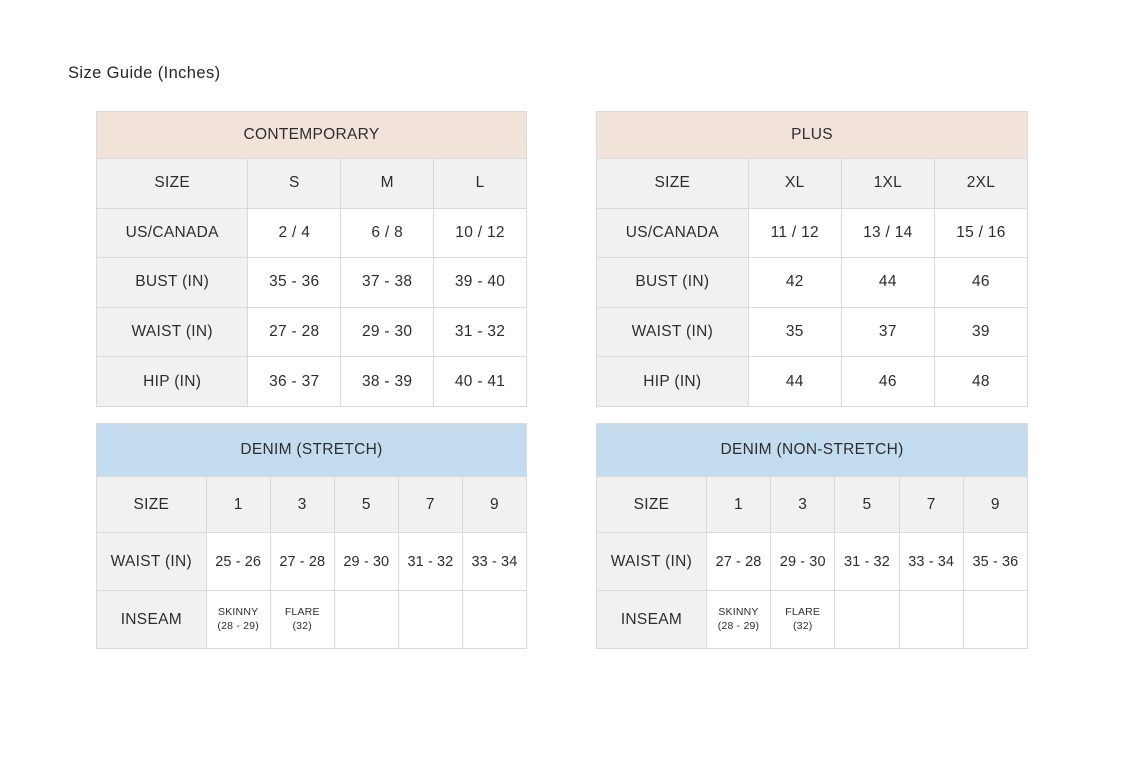  Describe the element at coordinates (981, 332) in the screenshot. I see `value-cell: 39` at that location.